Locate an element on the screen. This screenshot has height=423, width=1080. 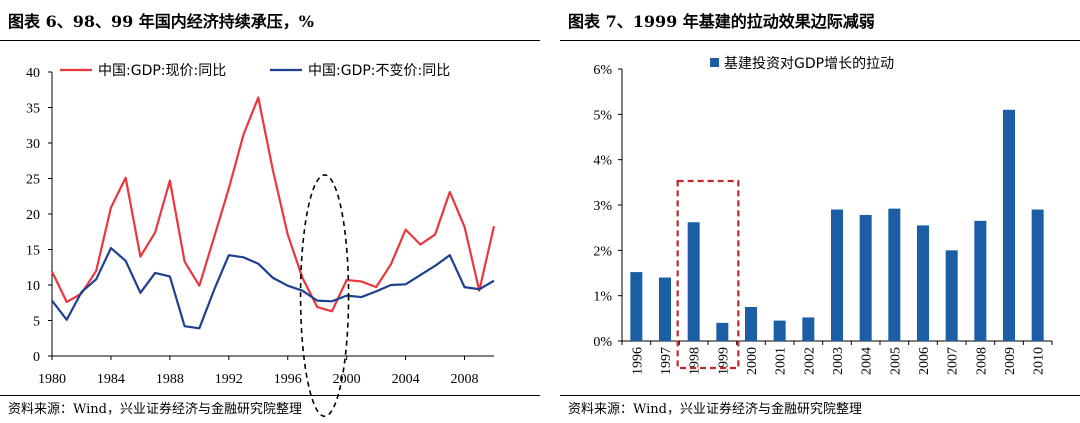
bar-2001 is located at coordinates (779, 330).